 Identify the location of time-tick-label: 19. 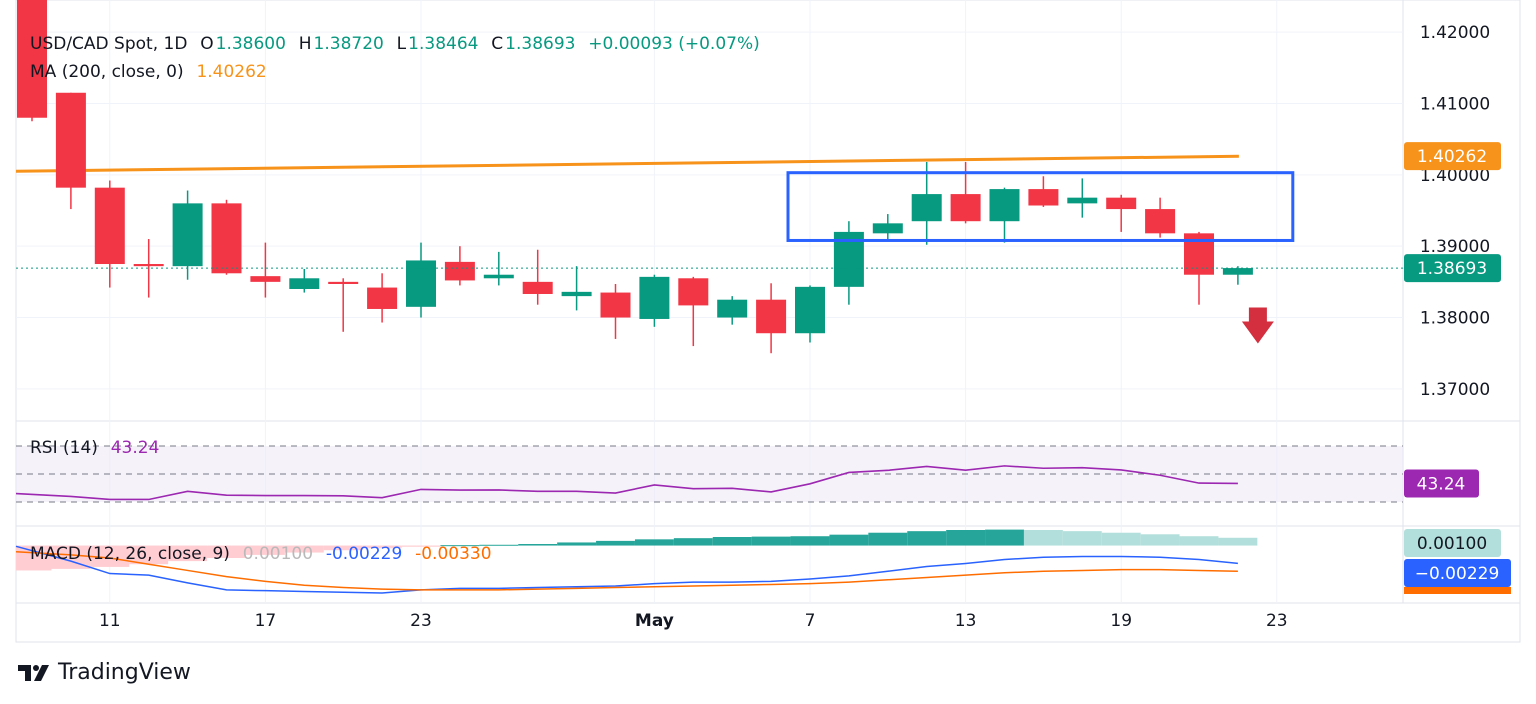
(1121, 621).